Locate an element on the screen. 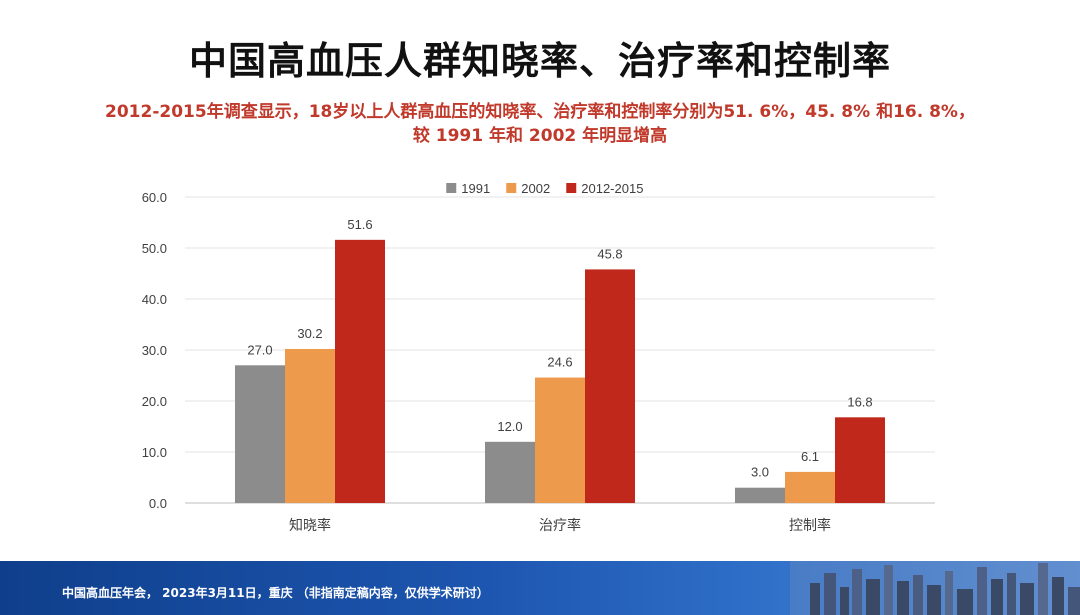 The width and height of the screenshot is (1080, 615). data-label: 45.8 is located at coordinates (609, 253).